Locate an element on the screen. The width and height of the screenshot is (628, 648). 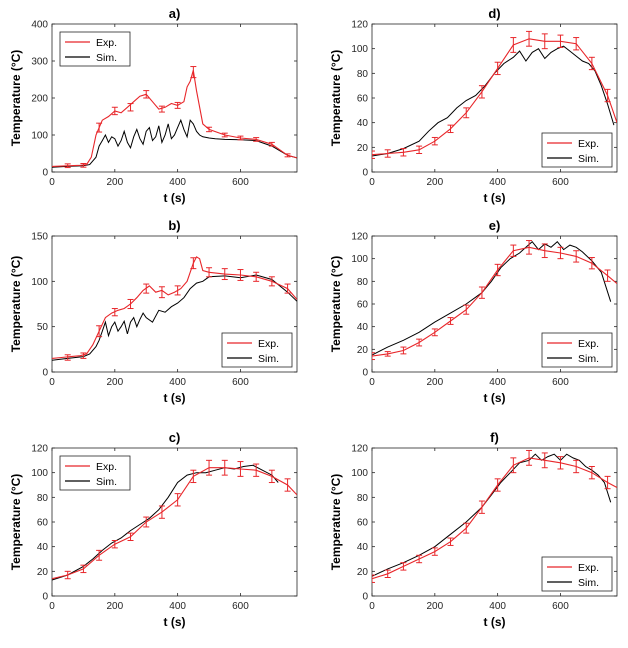
exp-series-line is located at coordinates (174, 307).